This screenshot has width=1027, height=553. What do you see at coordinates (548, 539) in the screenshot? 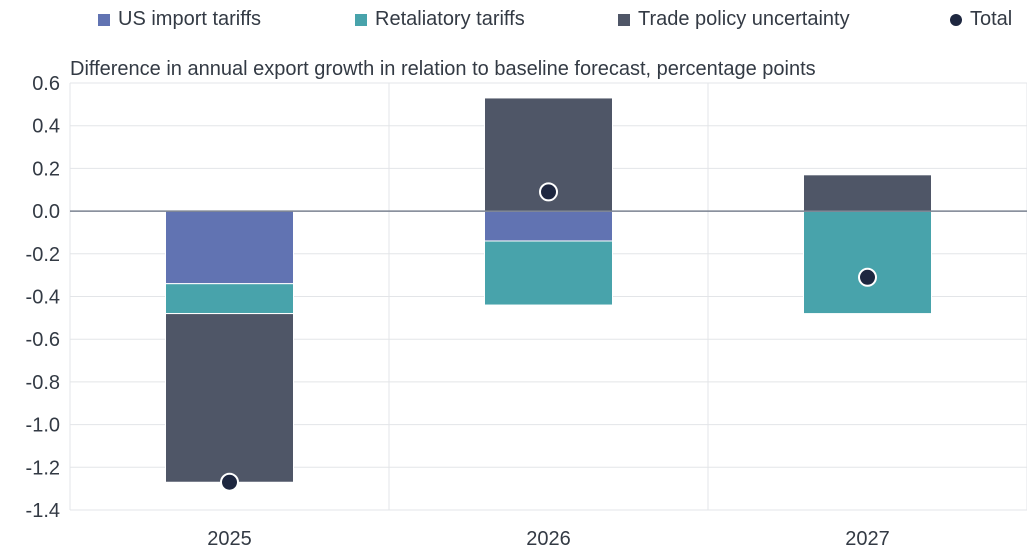
I see `x-tick-label: 2026` at bounding box center [548, 539].